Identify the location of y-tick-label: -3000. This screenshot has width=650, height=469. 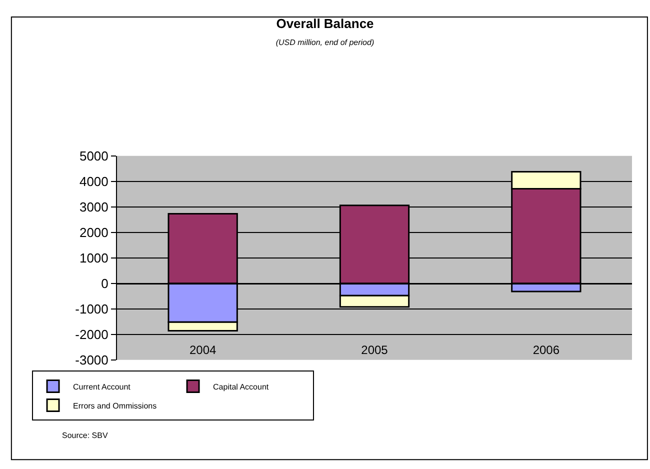
(91, 360).